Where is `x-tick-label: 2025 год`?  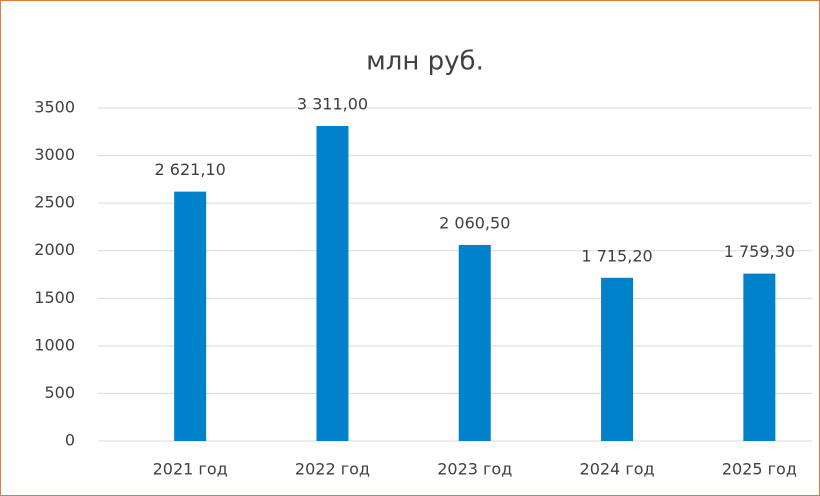
x-tick-label: 2025 год is located at coordinates (759, 469).